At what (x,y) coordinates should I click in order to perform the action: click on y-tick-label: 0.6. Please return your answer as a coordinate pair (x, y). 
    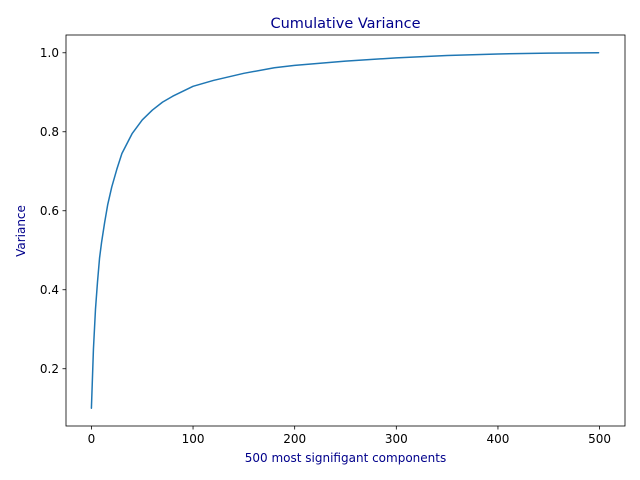
    Looking at the image, I should click on (49, 211).